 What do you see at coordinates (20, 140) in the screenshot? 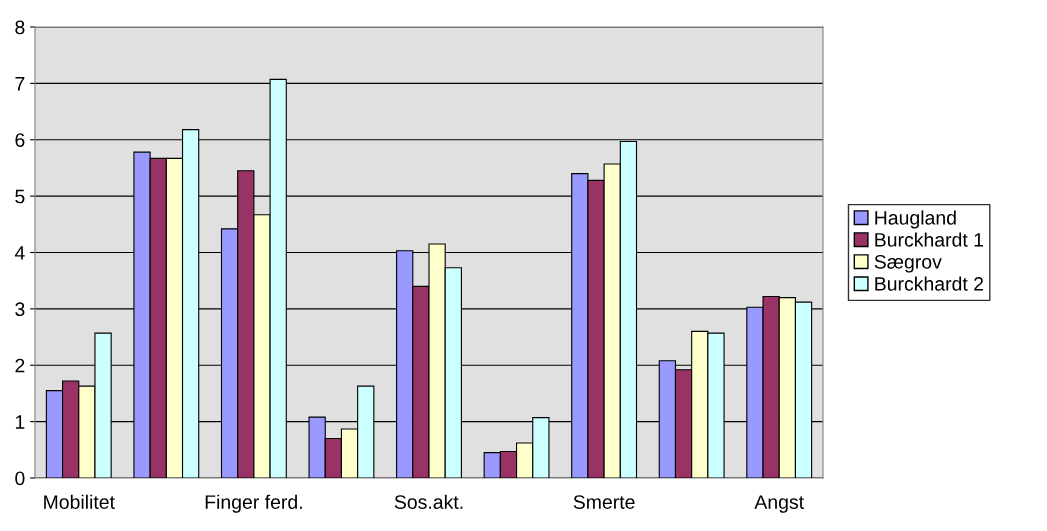
I see `y-tick-label: 6` at bounding box center [20, 140].